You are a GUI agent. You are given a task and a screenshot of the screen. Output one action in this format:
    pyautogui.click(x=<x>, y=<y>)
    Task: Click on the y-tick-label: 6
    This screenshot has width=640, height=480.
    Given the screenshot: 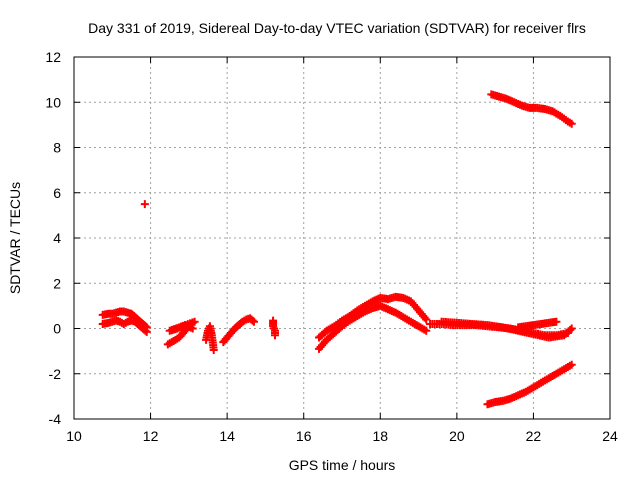 What is the action you would take?
    pyautogui.click(x=57, y=193)
    